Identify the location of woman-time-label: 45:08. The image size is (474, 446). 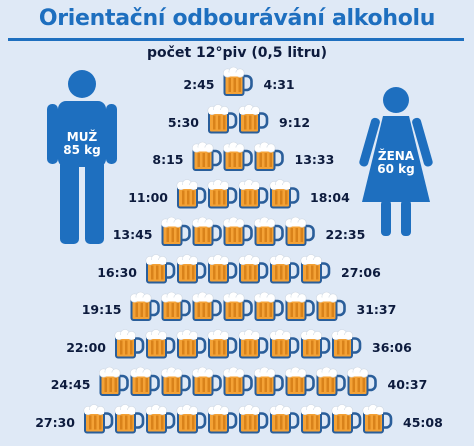
(423, 422).